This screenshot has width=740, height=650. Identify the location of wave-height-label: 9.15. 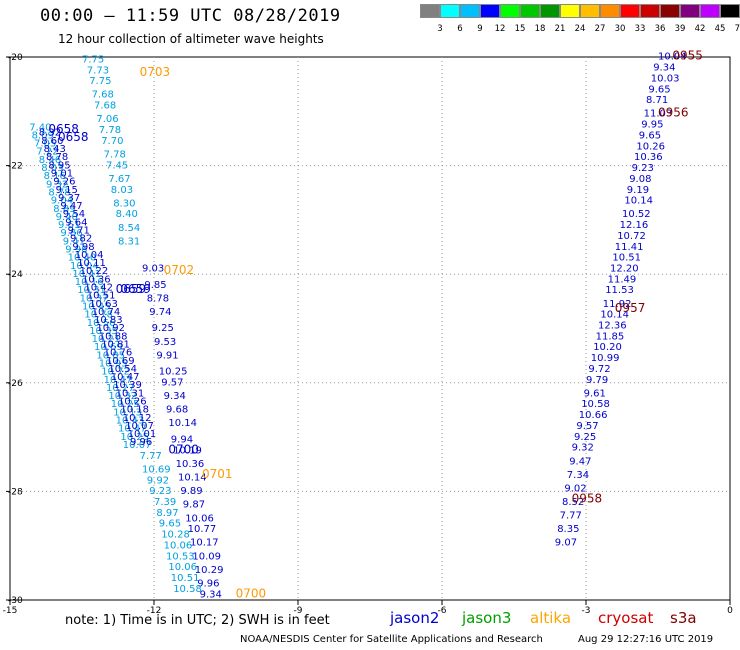
(67, 190).